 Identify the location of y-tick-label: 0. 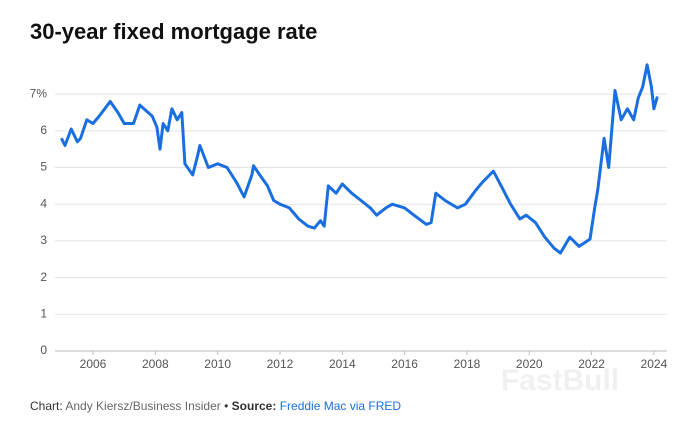
(43, 350).